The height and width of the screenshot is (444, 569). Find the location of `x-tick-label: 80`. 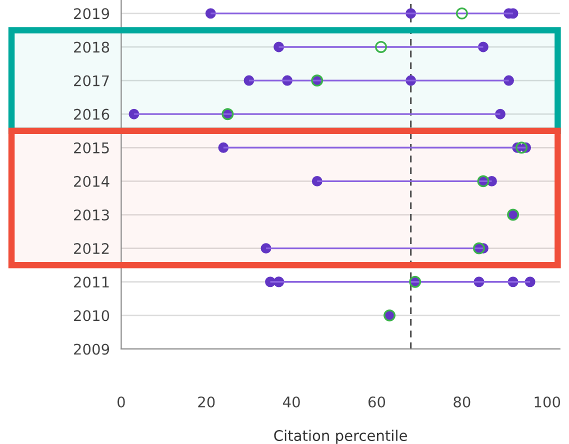

x-tick-label: 80 is located at coordinates (462, 402).